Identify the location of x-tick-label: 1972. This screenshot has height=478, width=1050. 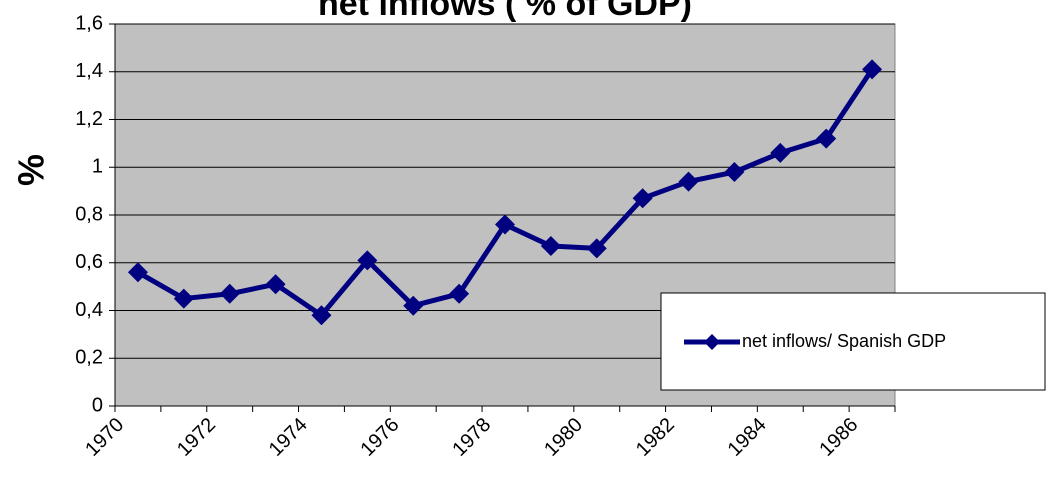
(196, 437).